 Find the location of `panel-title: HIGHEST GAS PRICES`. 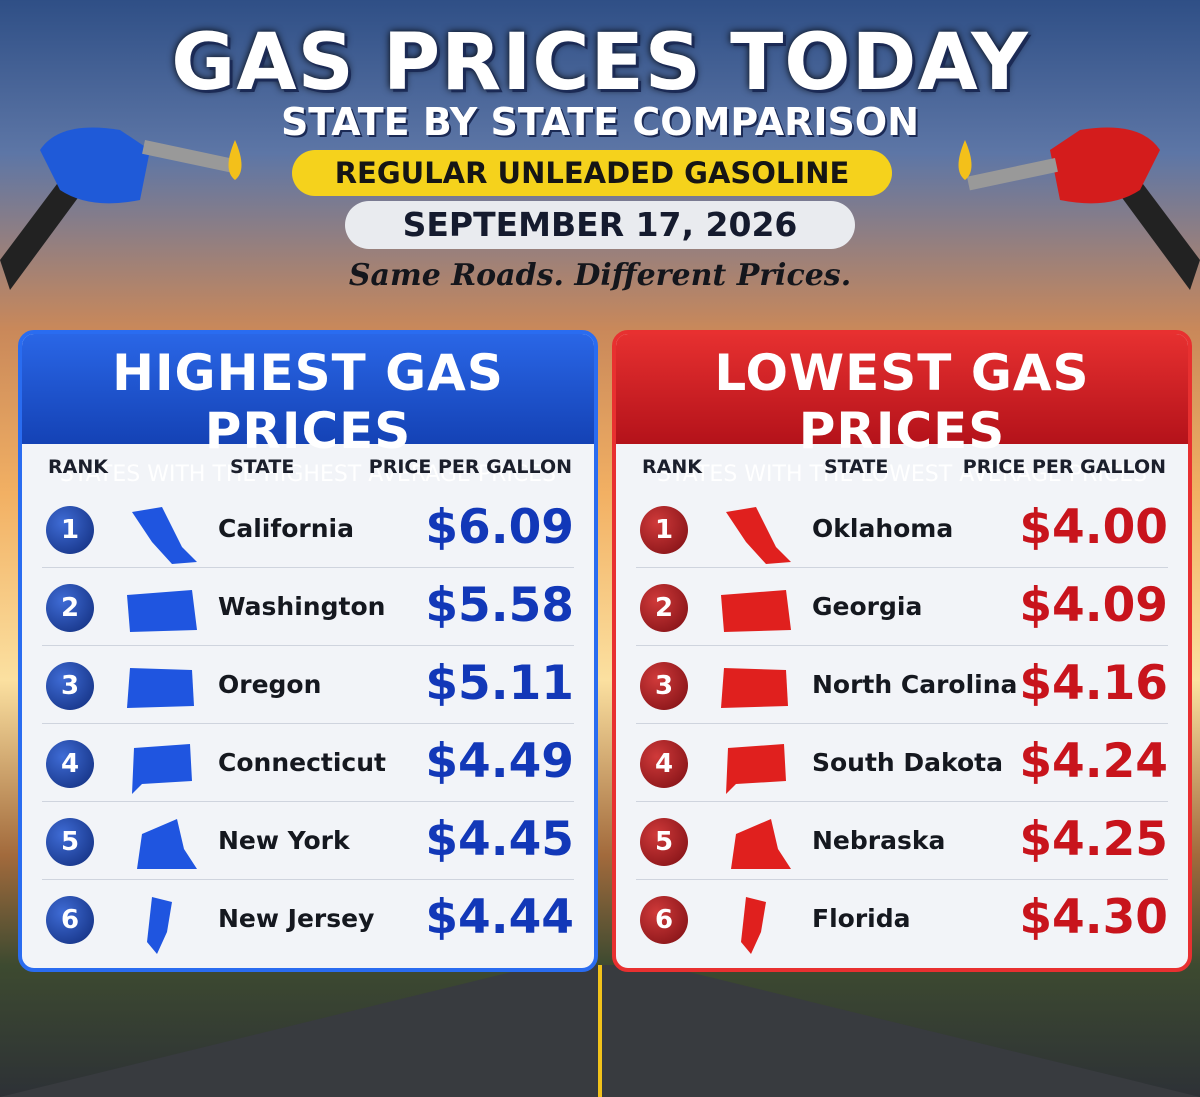

panel-title: HIGHEST GAS PRICES is located at coordinates (308, 402).